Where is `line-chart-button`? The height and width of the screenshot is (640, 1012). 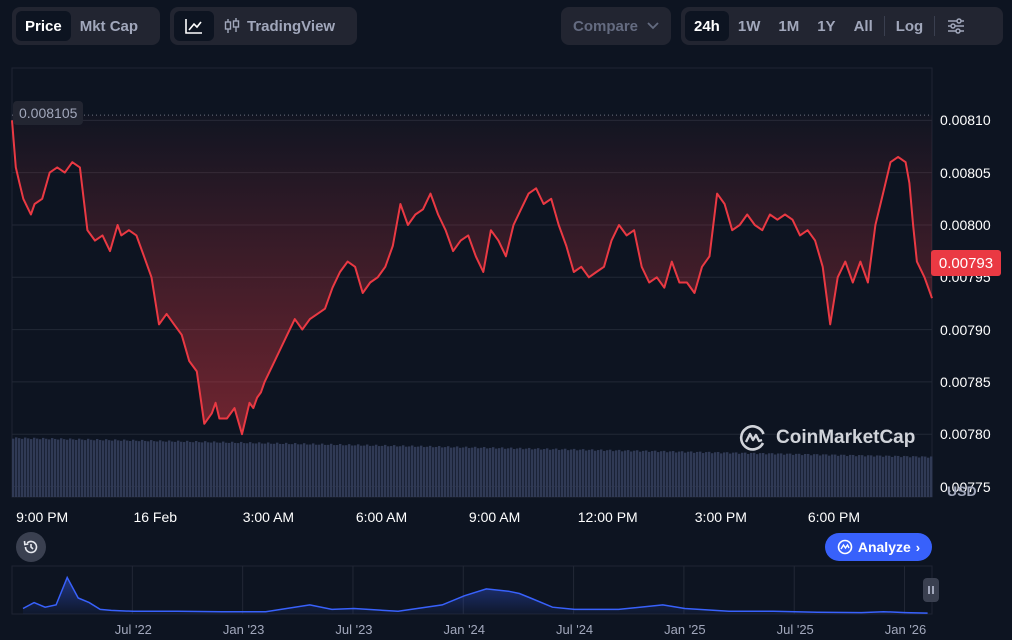
line-chart-button is located at coordinates (194, 26).